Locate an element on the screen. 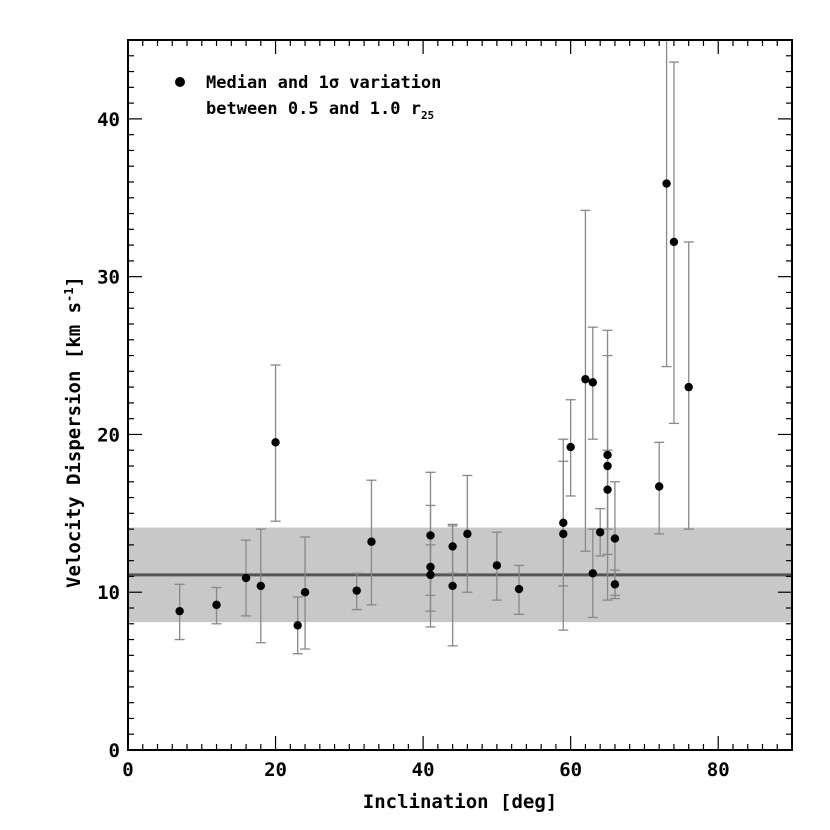 Image resolution: width=830 pixels, height=830 pixels. y-tick-label: 10 is located at coordinates (108, 593).